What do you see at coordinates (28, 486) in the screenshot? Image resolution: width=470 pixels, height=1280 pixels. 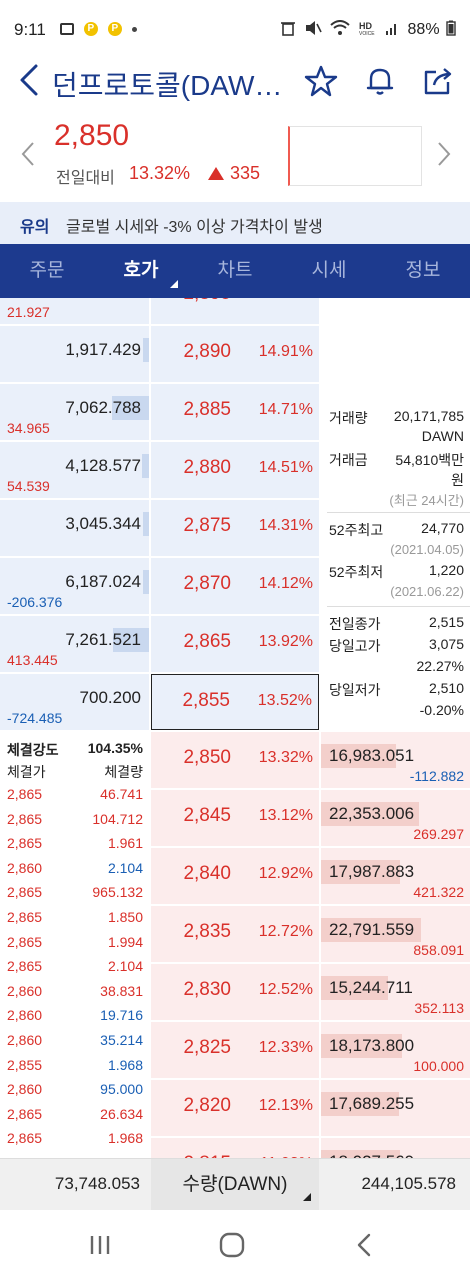 I see `ask-volume-change: 54.539` at bounding box center [28, 486].